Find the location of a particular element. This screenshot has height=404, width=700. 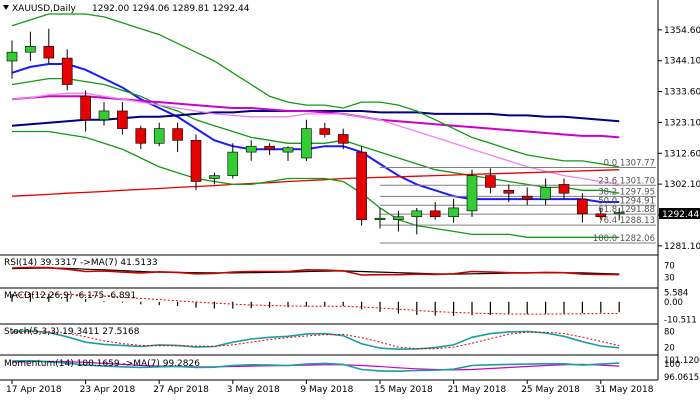

stoch-d-line is located at coordinates (315, 340).